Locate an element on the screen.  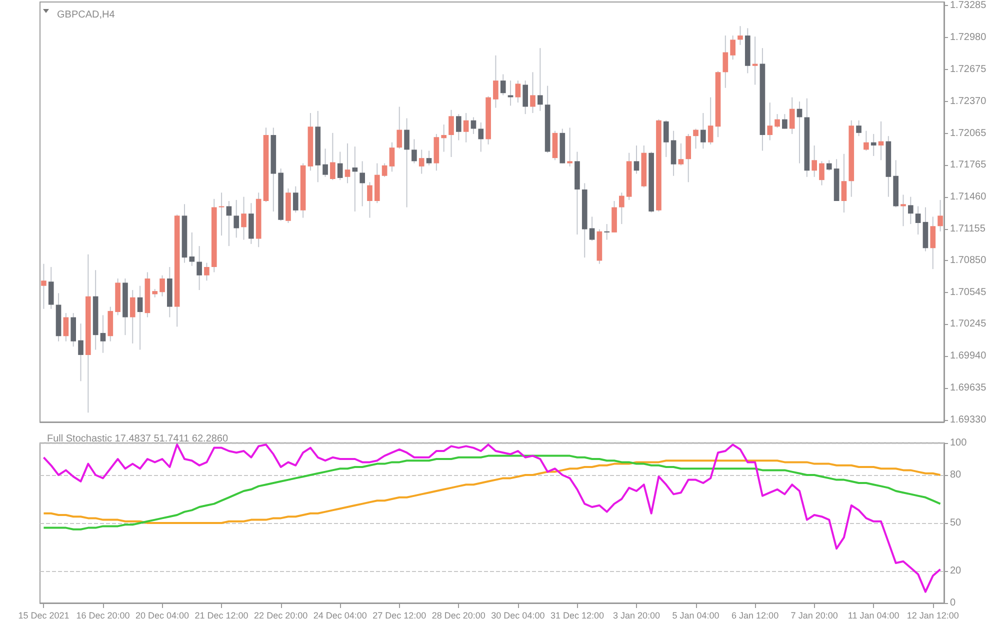
x-tick-label: 21 Dec 12:00 is located at coordinates (221, 615).